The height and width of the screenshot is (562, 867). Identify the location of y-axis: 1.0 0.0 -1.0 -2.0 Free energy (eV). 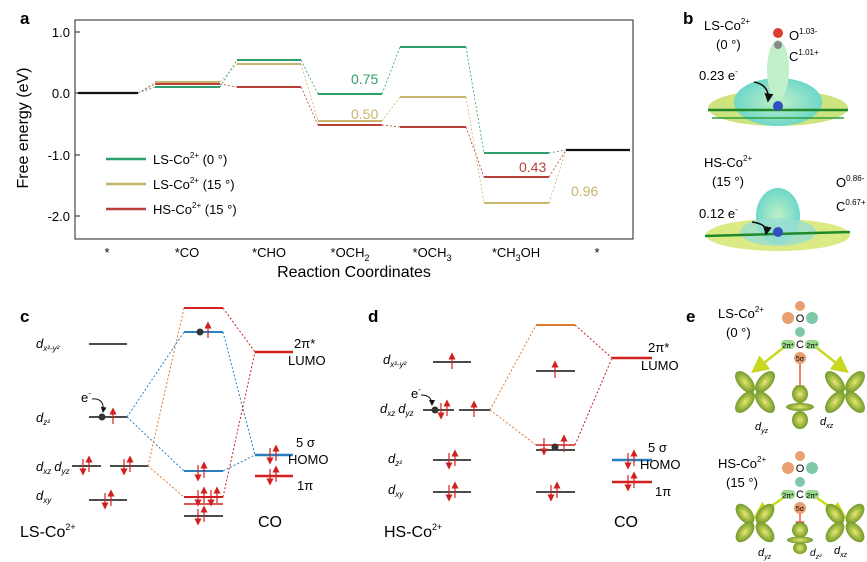
(47, 124).